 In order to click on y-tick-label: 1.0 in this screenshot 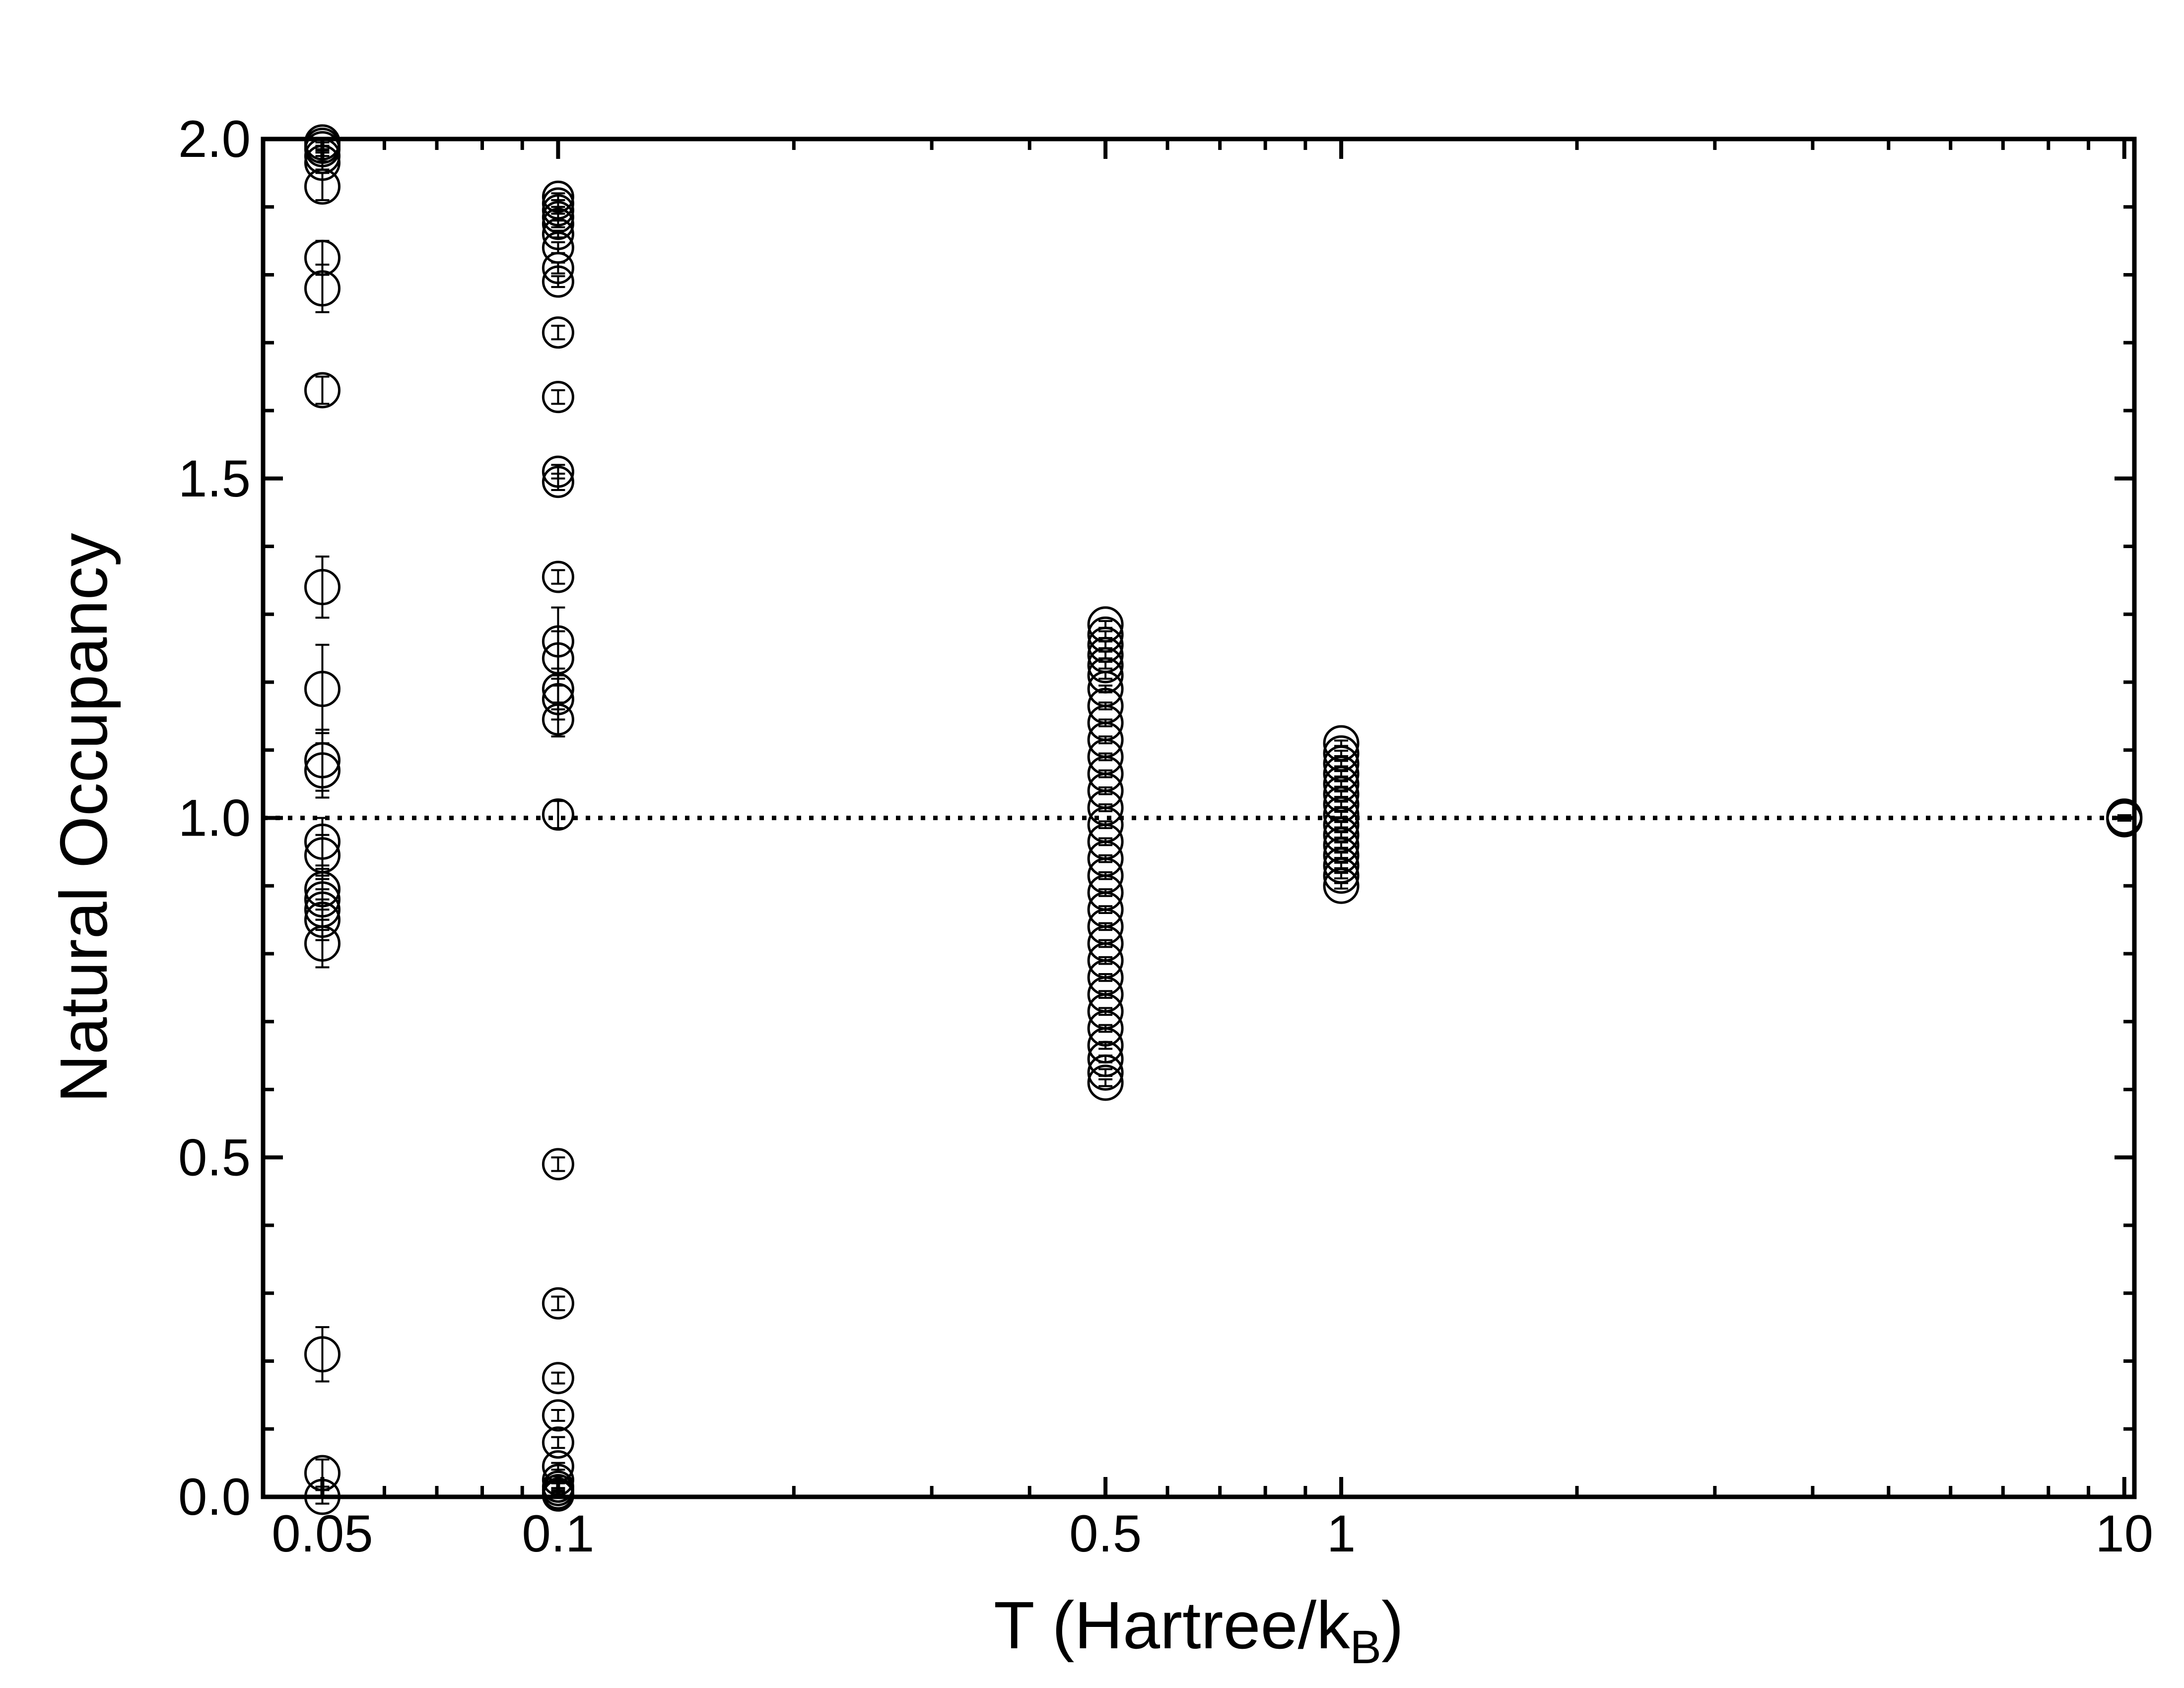, I will do `click(214, 818)`.